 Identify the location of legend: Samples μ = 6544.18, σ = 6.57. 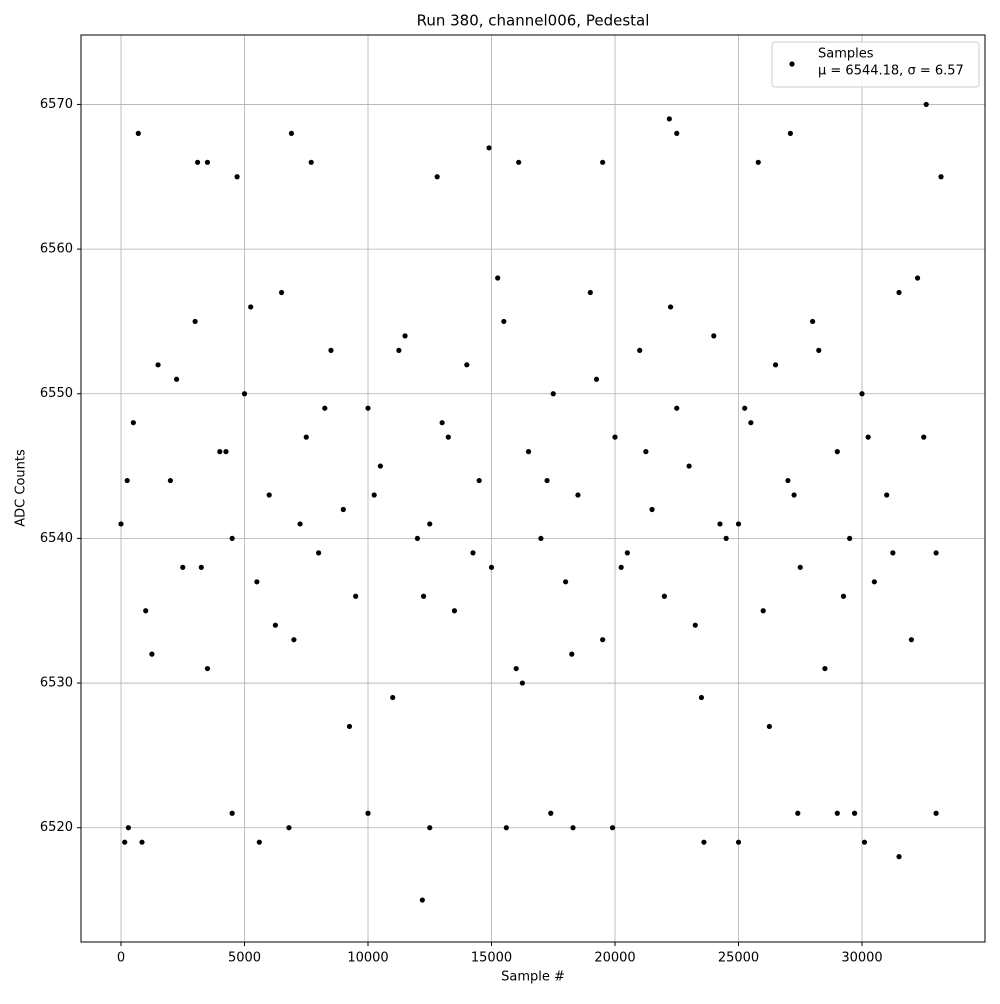
(875, 64).